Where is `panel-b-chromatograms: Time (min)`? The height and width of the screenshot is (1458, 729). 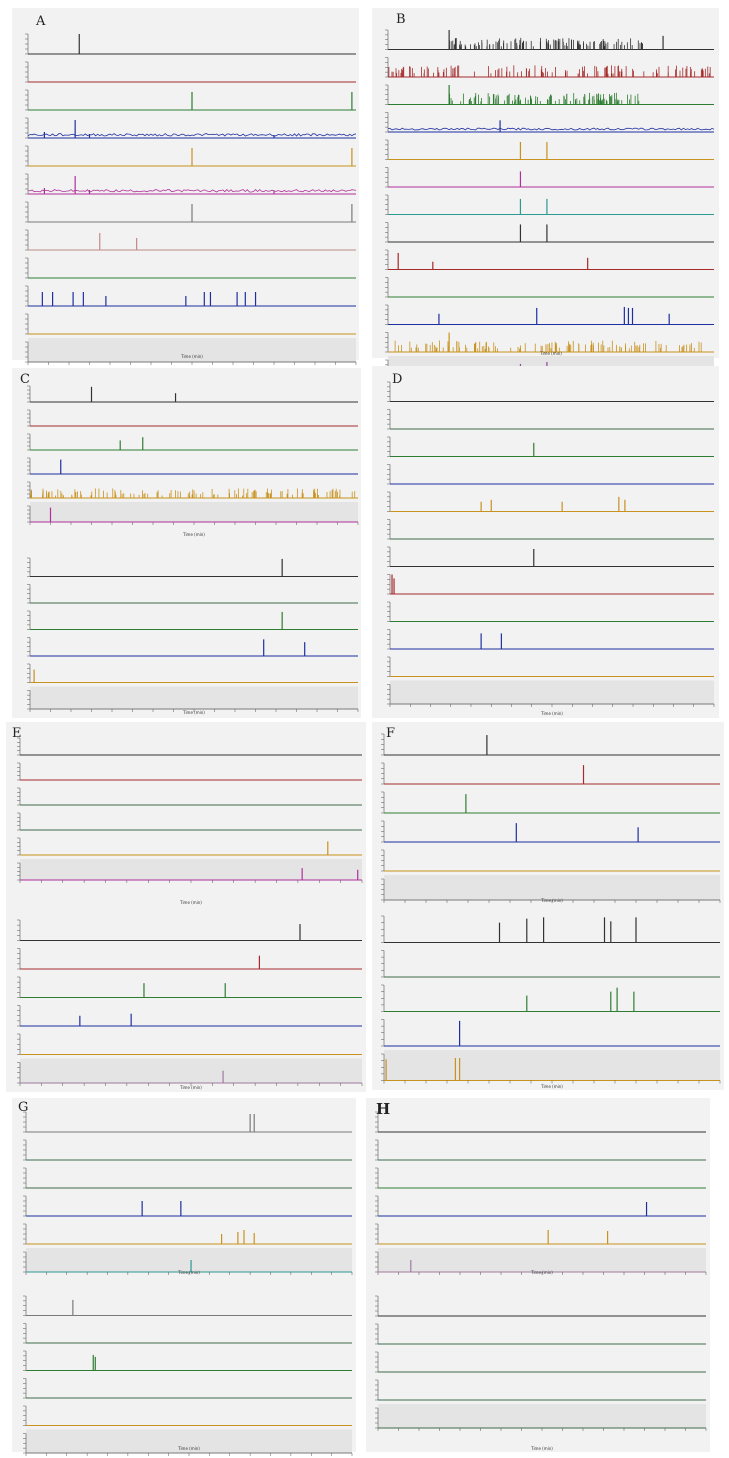 panel-b-chromatograms: Time (min) is located at coordinates (550, 206).